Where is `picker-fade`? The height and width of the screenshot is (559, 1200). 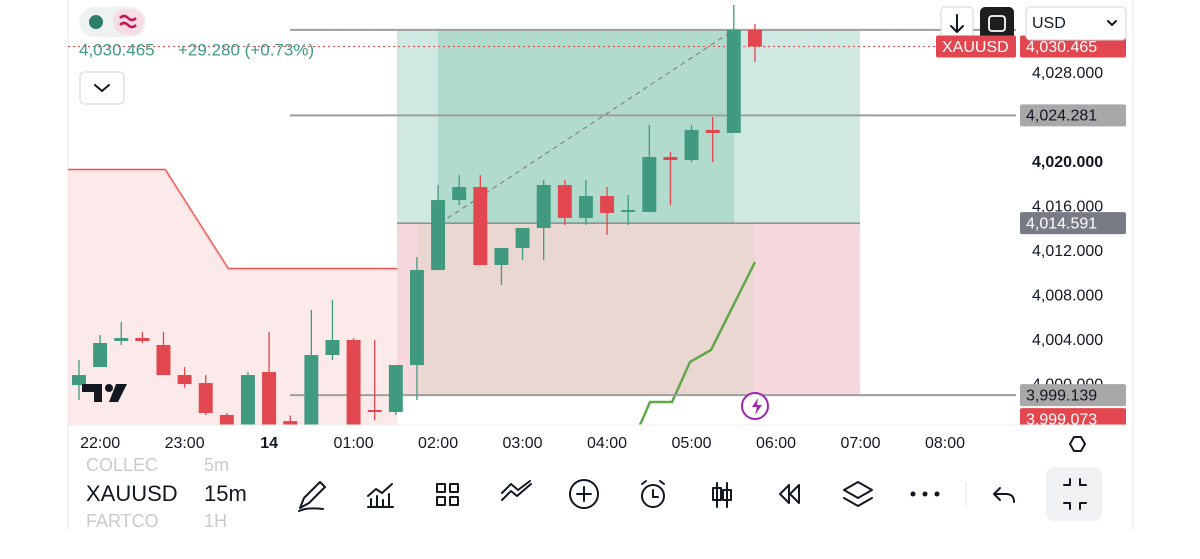
picker-fade is located at coordinates (170, 494).